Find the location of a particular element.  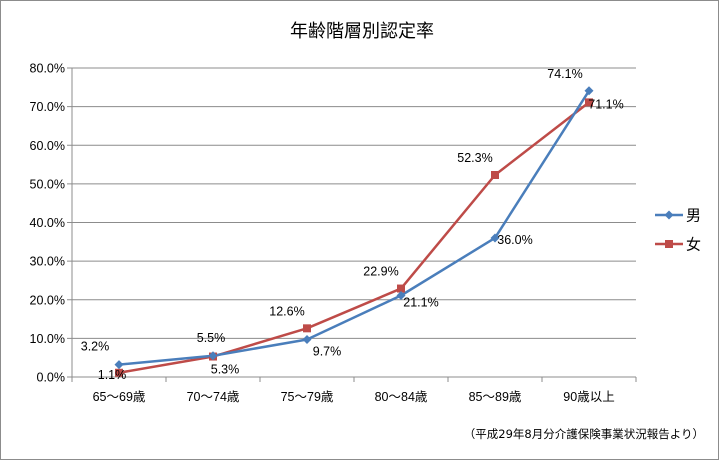

y-tick-label: 20.0% is located at coordinates (47, 300).